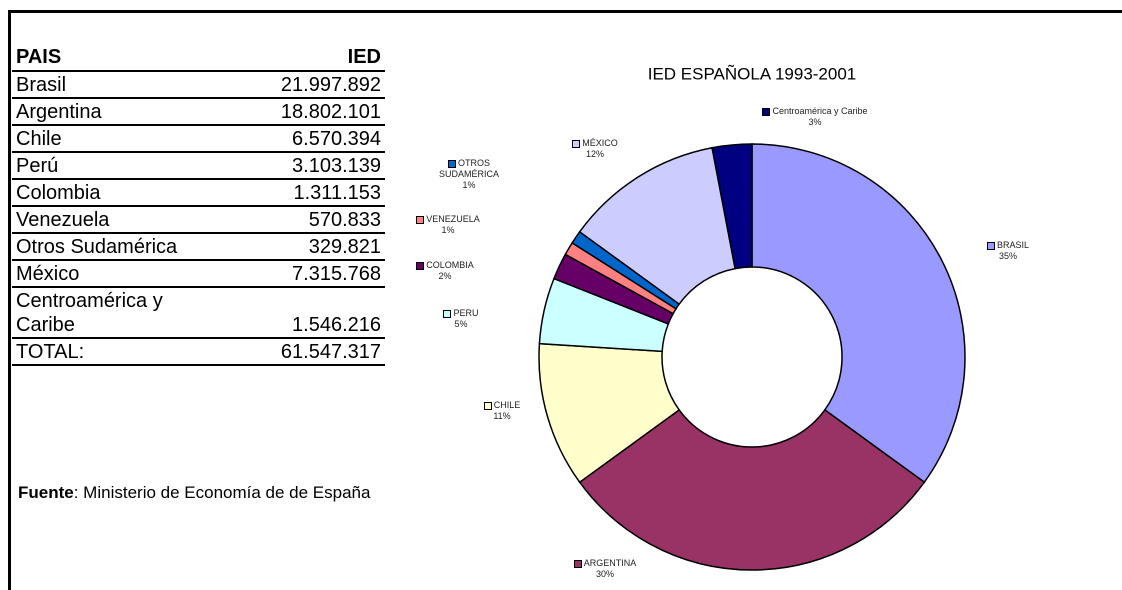 The height and width of the screenshot is (590, 1122). I want to click on slice-percent: 2%, so click(445, 276).